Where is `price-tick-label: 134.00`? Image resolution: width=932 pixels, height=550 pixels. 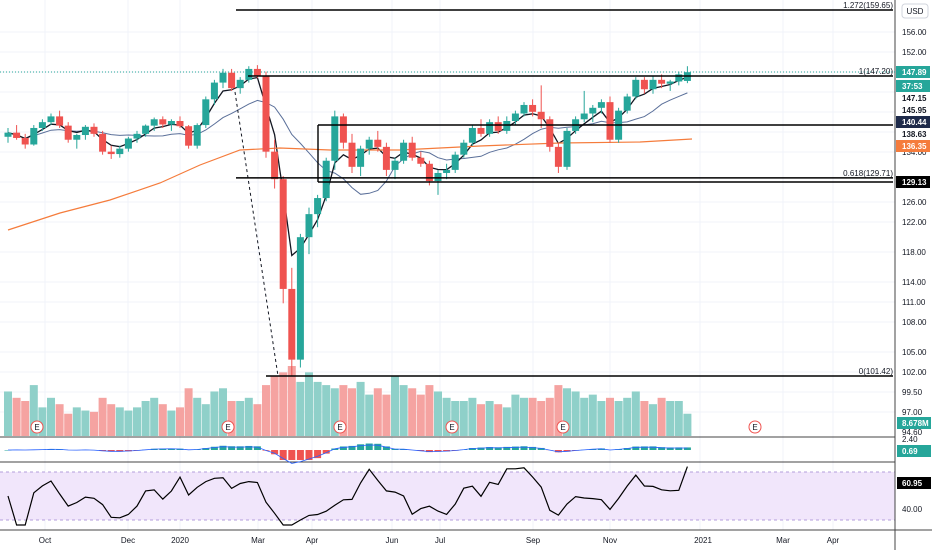 price-tick-label: 134.00 is located at coordinates (914, 152).